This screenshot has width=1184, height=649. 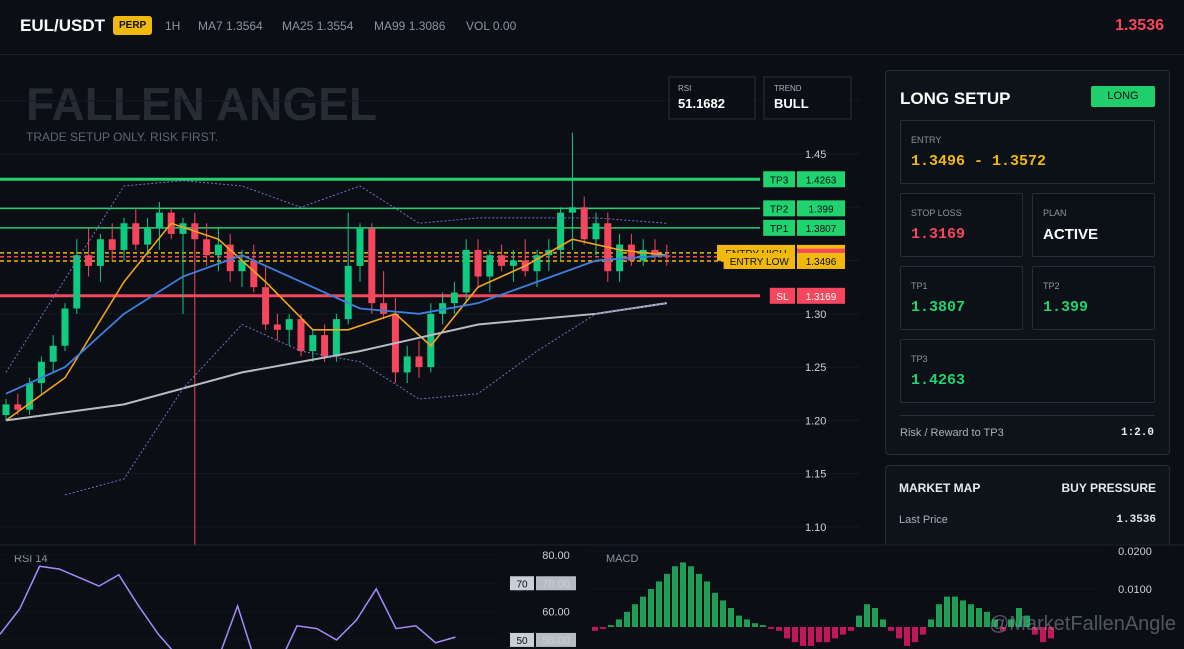 What do you see at coordinates (210, 26) in the screenshot?
I see `indicator-label: MA7` at bounding box center [210, 26].